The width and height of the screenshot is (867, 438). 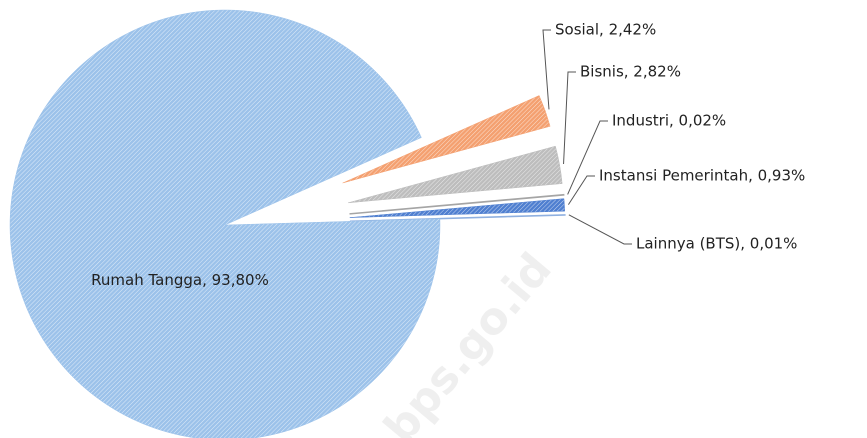 I want to click on data-label: Sosial, 2,42%, so click(x=605, y=30).